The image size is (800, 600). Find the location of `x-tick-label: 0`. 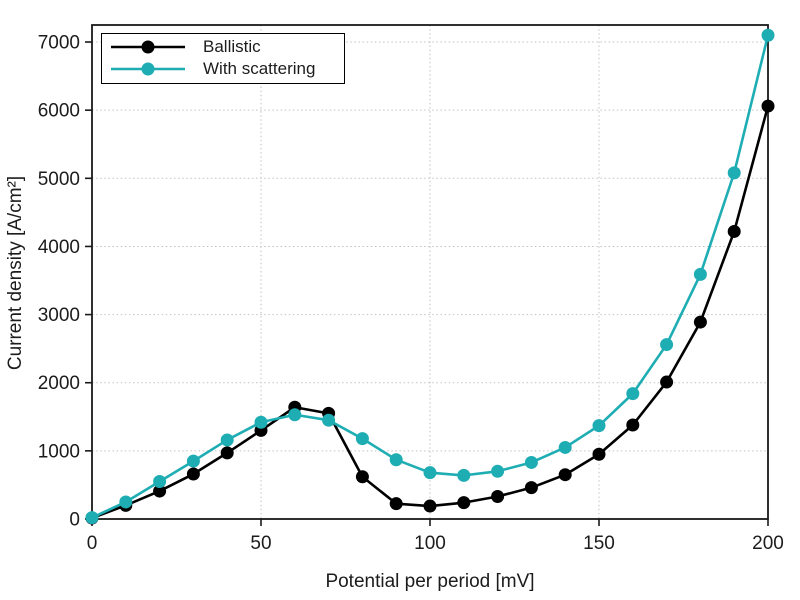

x-tick-label: 0 is located at coordinates (92, 543).